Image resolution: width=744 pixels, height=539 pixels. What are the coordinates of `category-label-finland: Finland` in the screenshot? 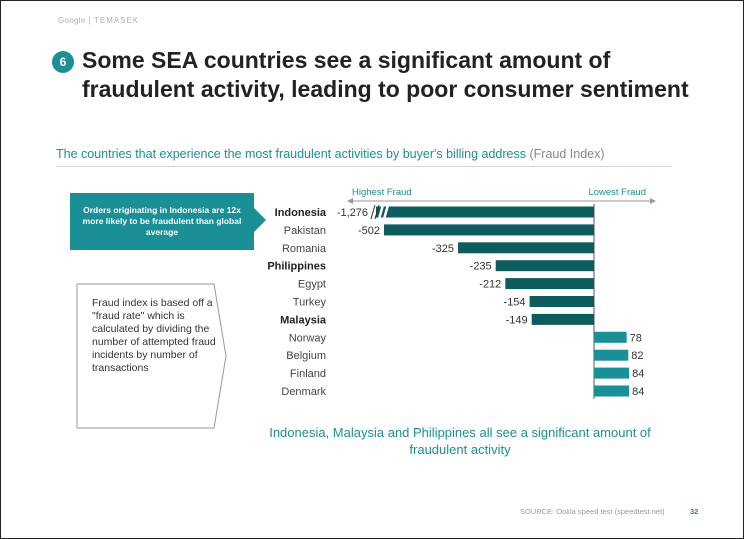 It's located at (308, 374).